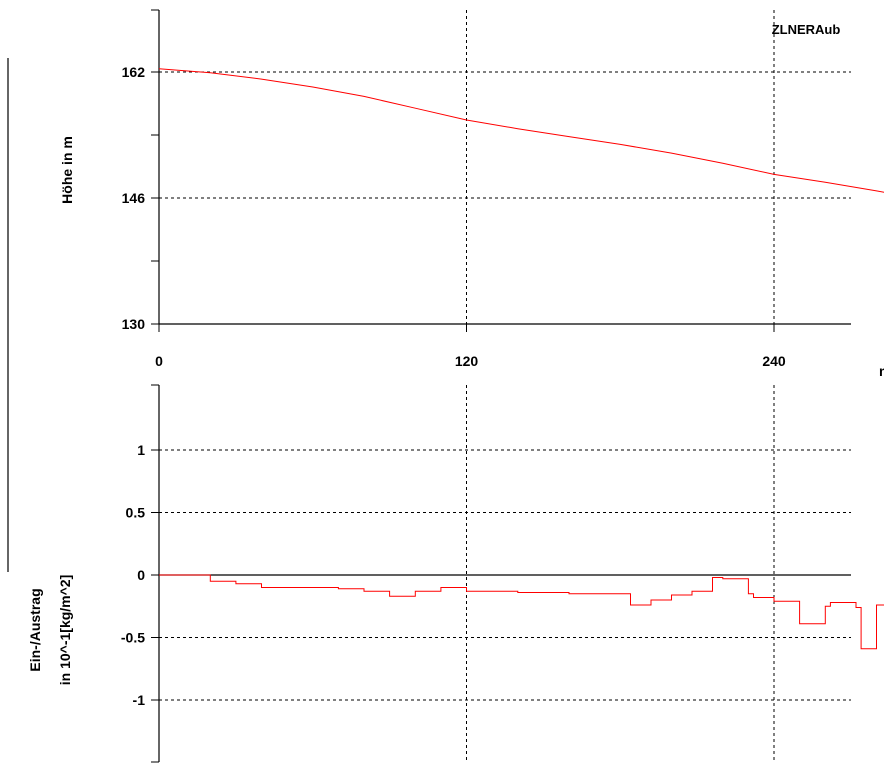 The width and height of the screenshot is (884, 781). What do you see at coordinates (141, 575) in the screenshot?
I see `bottom-ytick-label-0: 0` at bounding box center [141, 575].